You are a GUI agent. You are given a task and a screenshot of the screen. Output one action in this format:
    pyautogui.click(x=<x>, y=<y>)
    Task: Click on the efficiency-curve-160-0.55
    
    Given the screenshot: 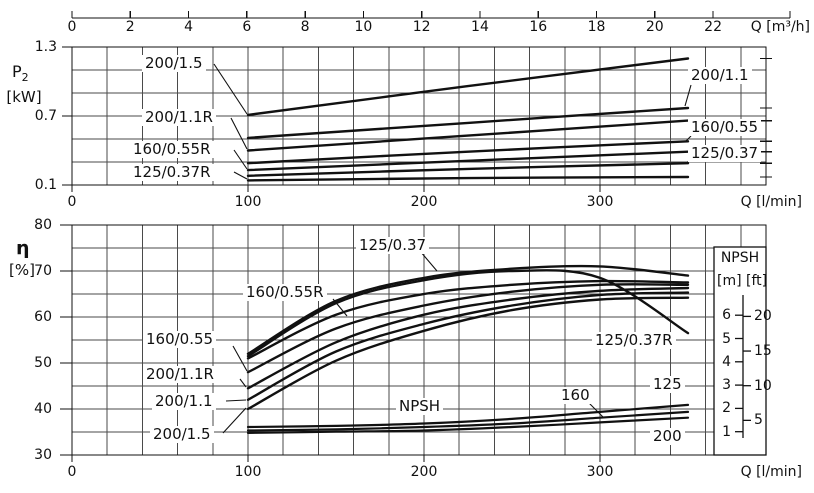 What is the action you would take?
    pyautogui.click(x=468, y=328)
    